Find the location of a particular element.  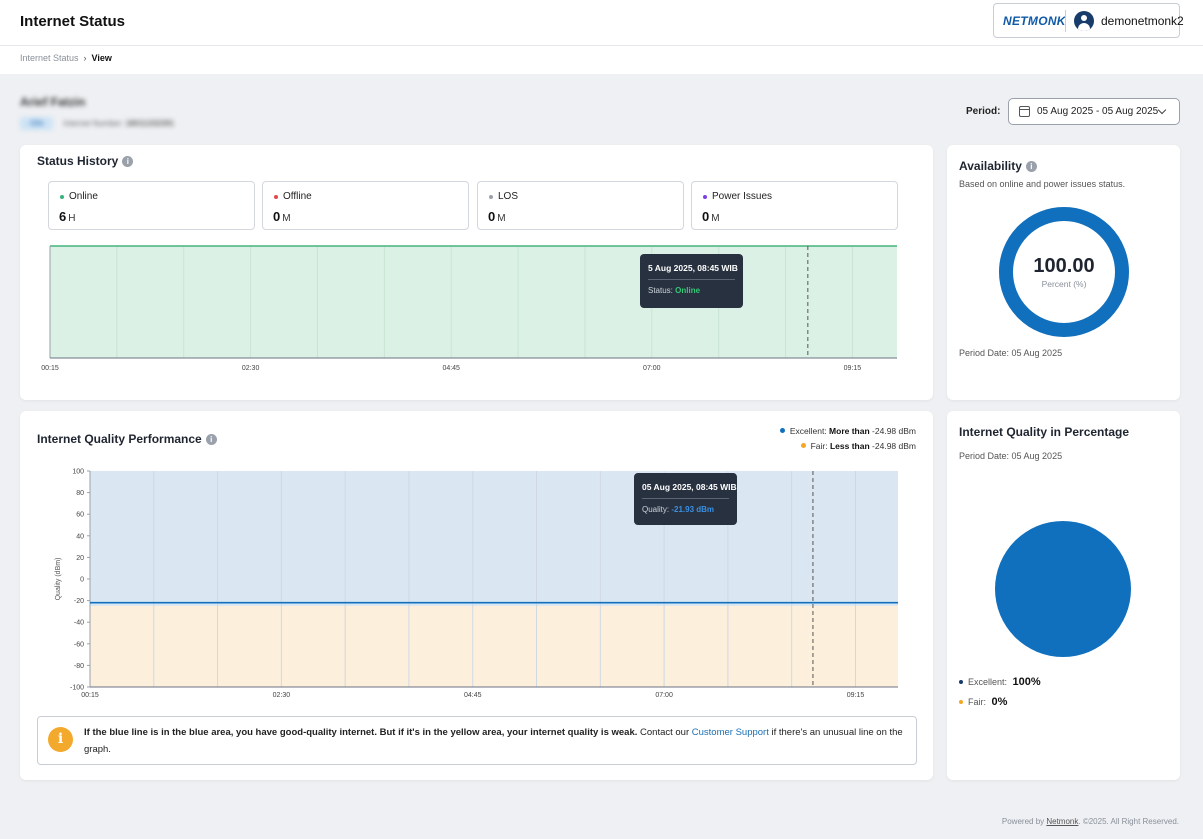

tooltip-status-value: Online is located at coordinates (688, 290).